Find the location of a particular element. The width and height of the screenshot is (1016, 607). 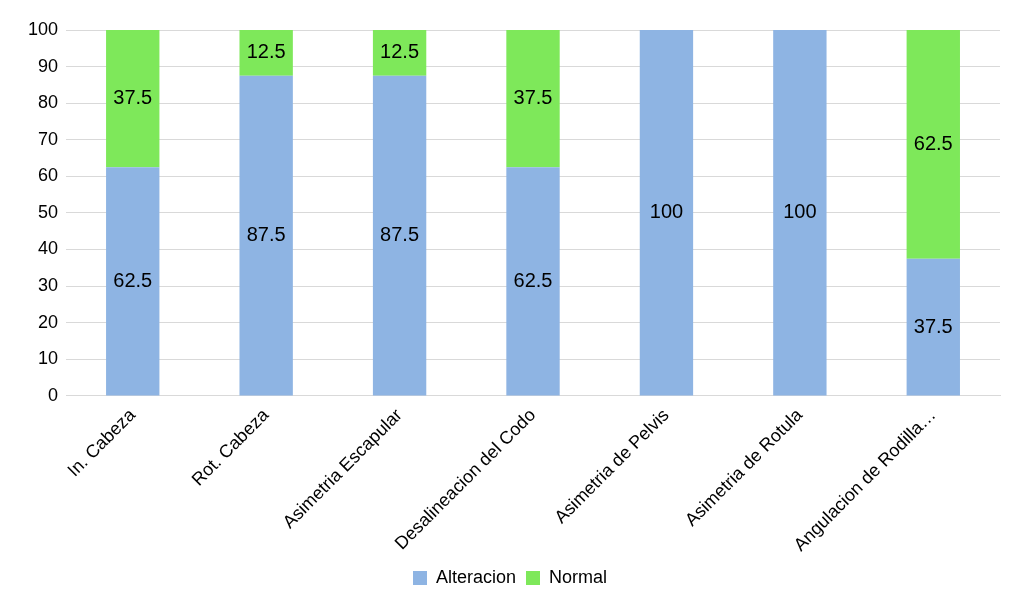

y-tick-label: 20 is located at coordinates (48, 321).